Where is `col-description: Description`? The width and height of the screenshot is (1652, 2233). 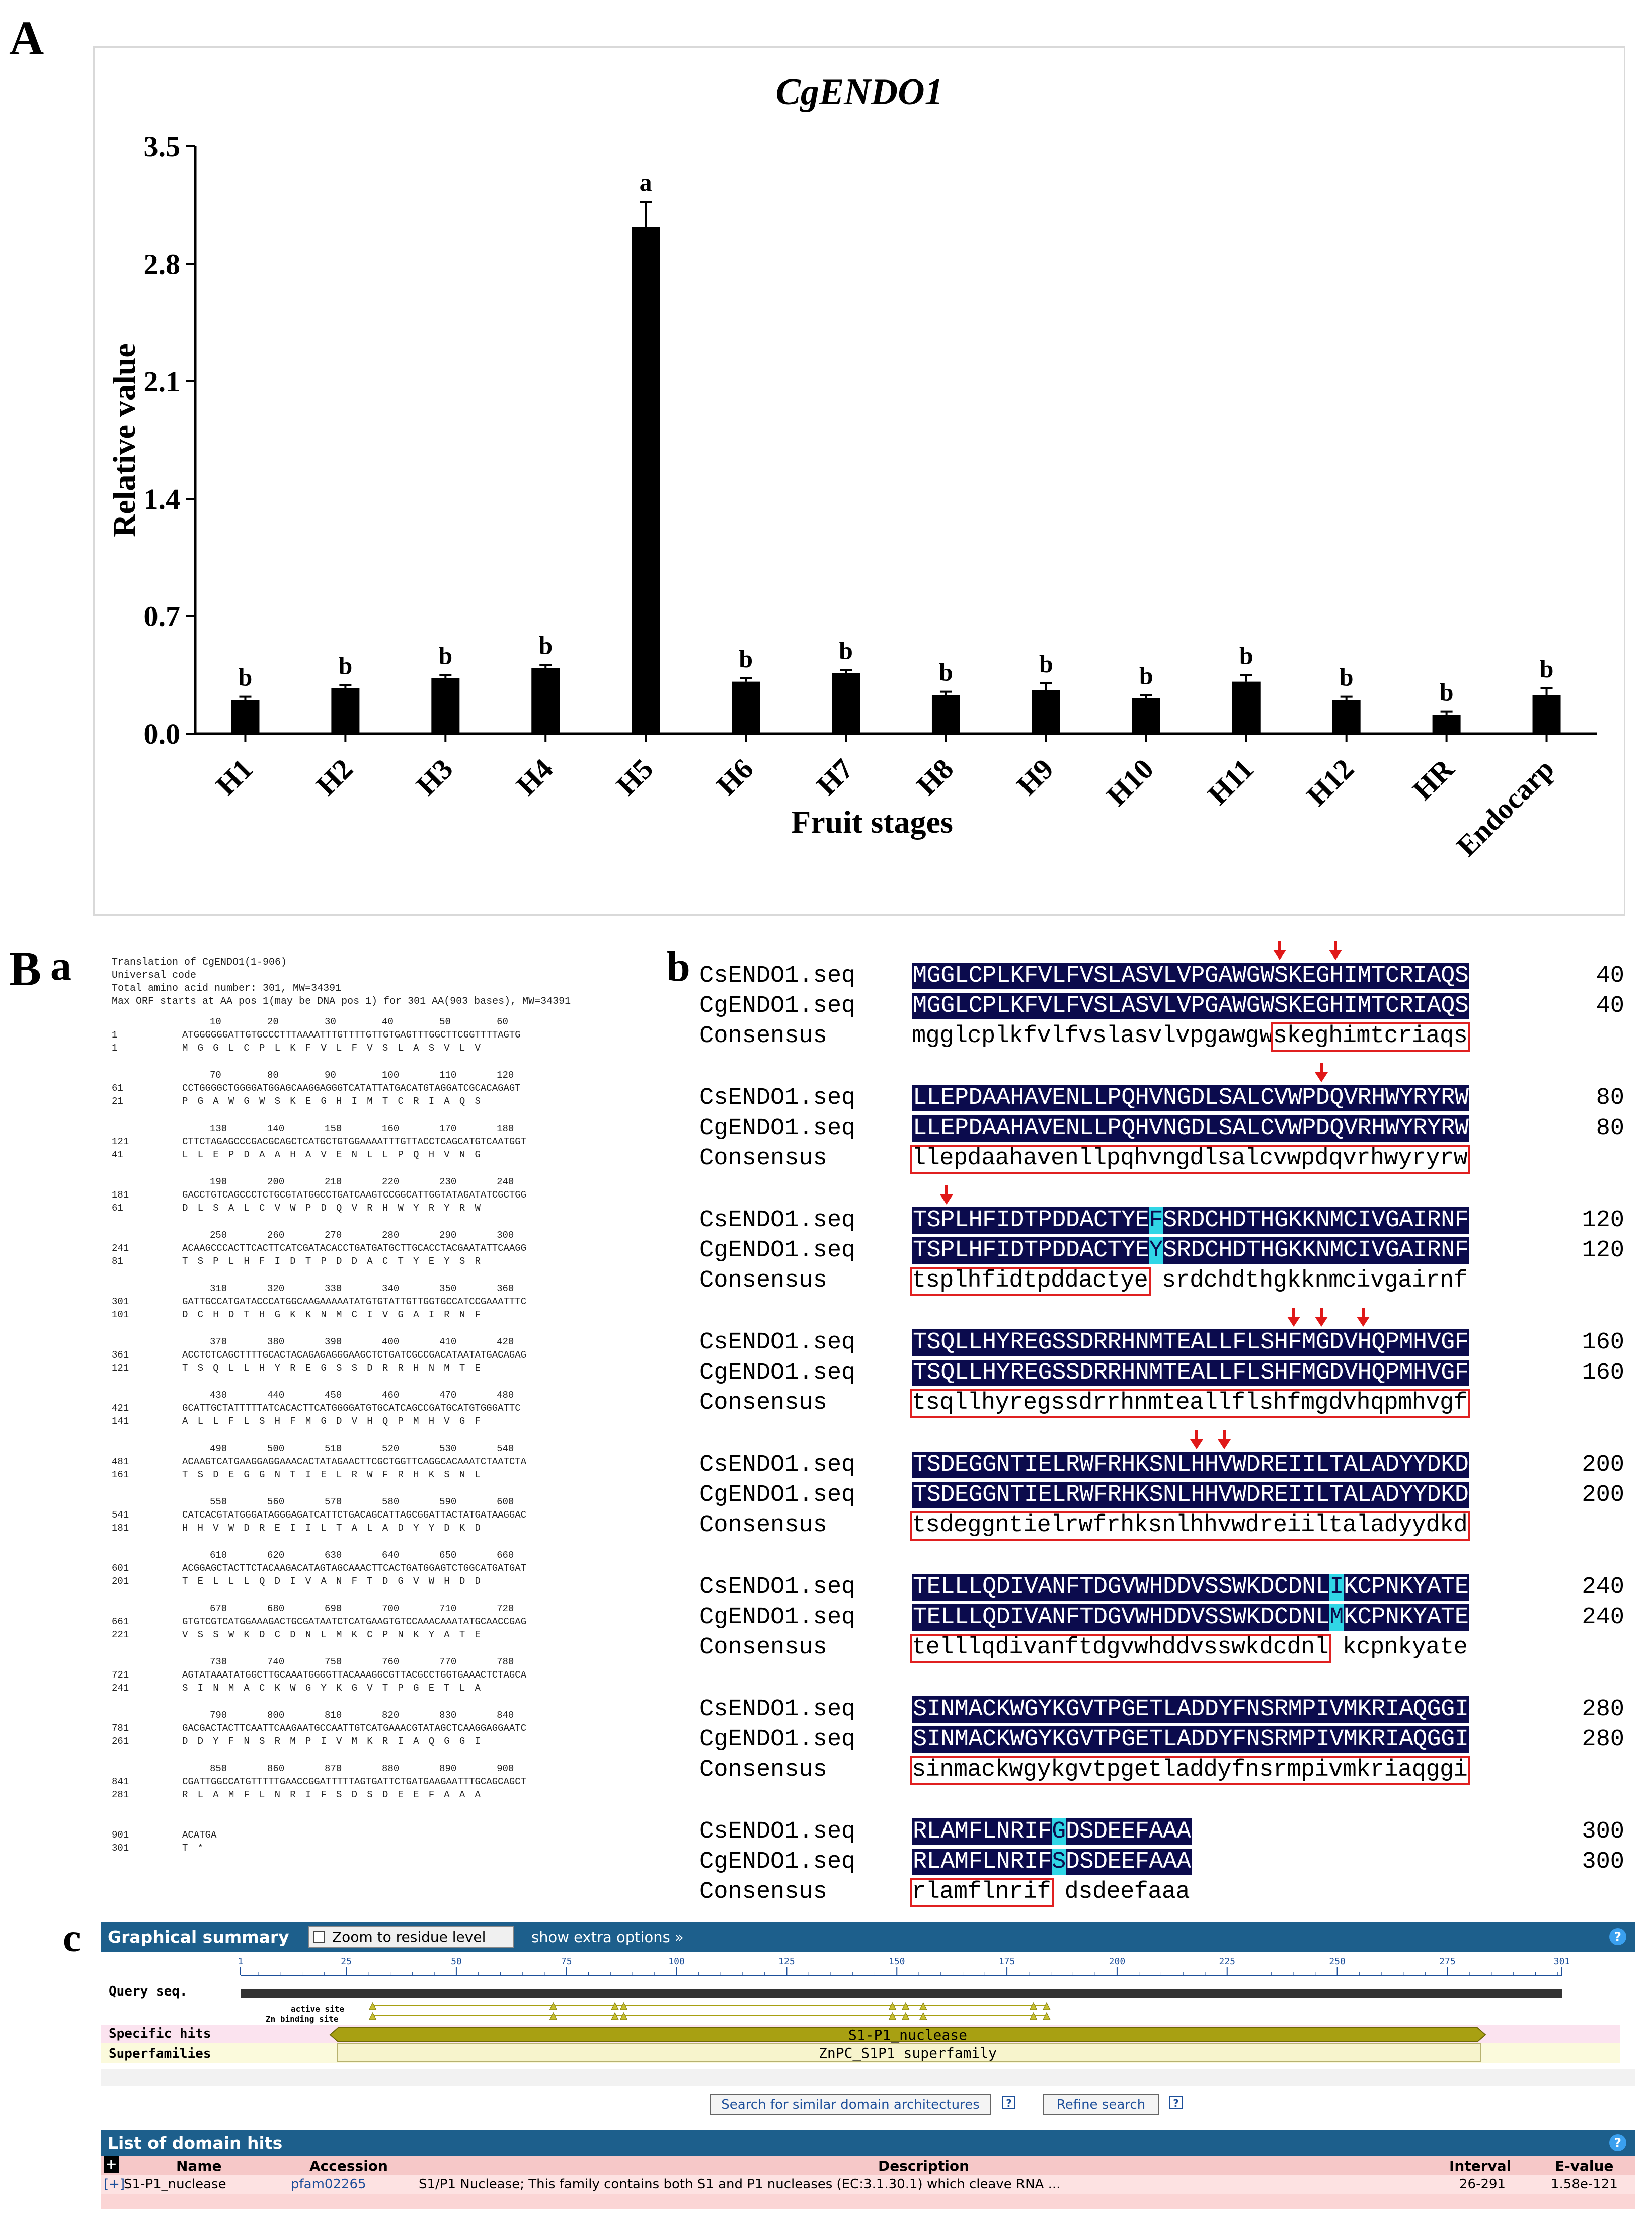 col-description: Description is located at coordinates (924, 2166).